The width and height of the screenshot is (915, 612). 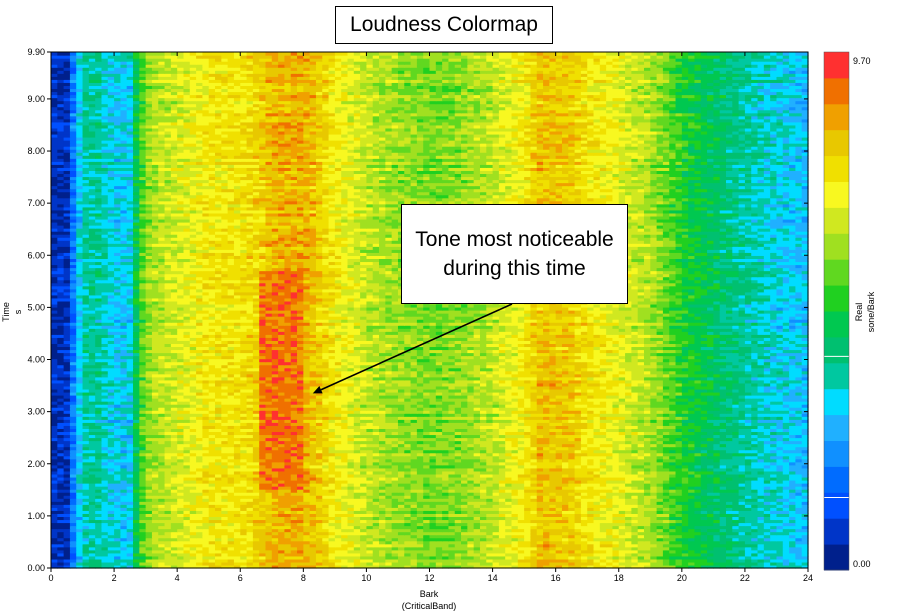 What do you see at coordinates (444, 25) in the screenshot?
I see `chart-title: Loudness Colormap` at bounding box center [444, 25].